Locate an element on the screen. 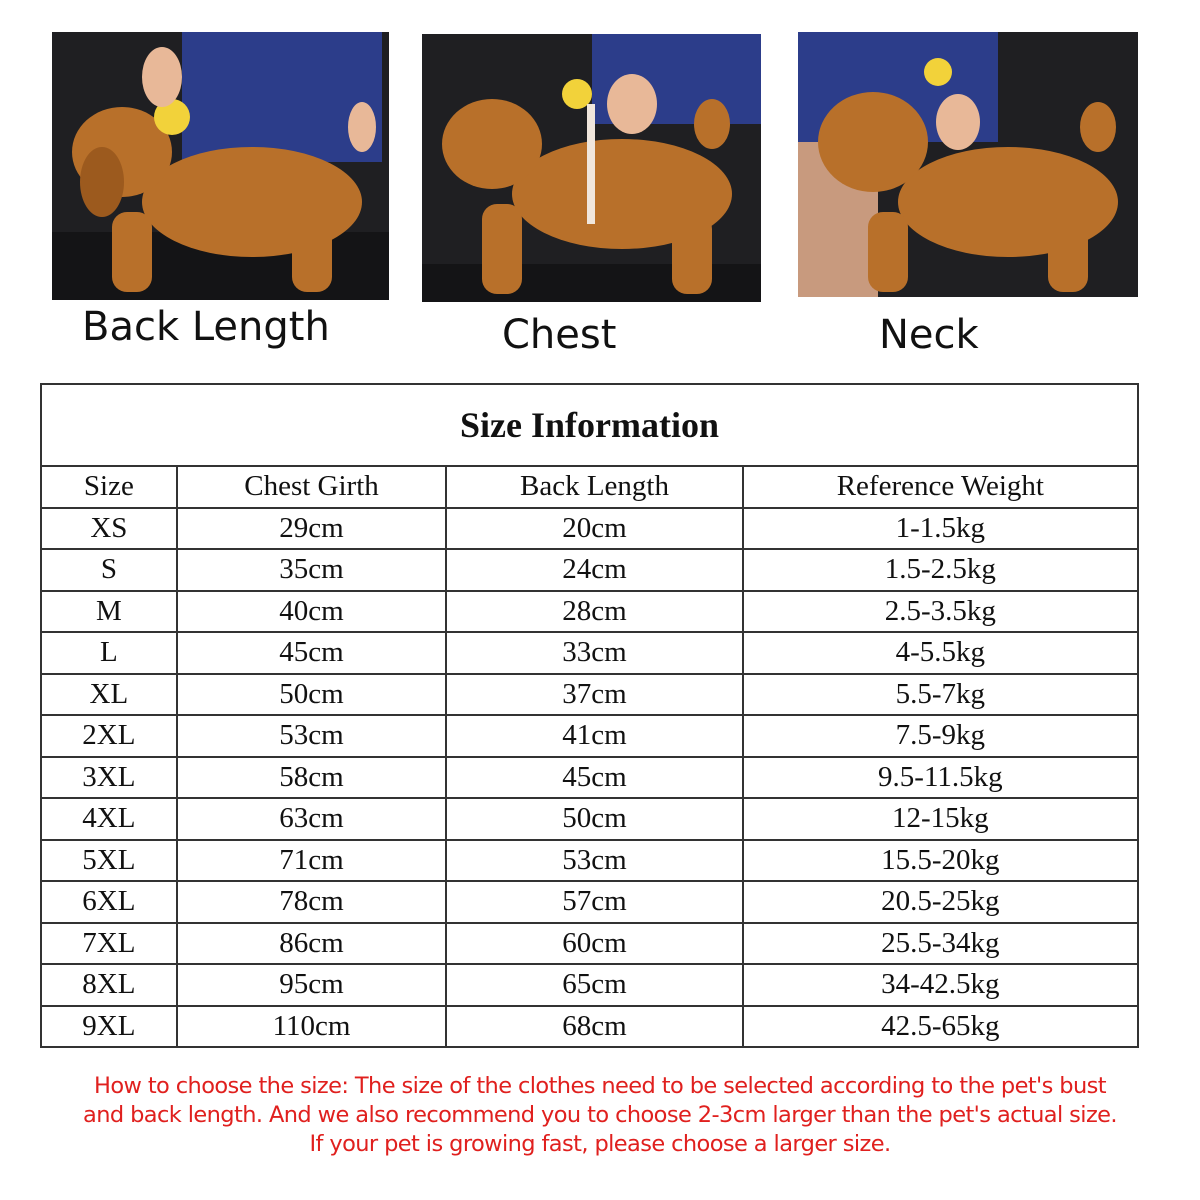 This screenshot has height=1200, width=1200. cell-back-length: 50cm is located at coordinates (594, 819).